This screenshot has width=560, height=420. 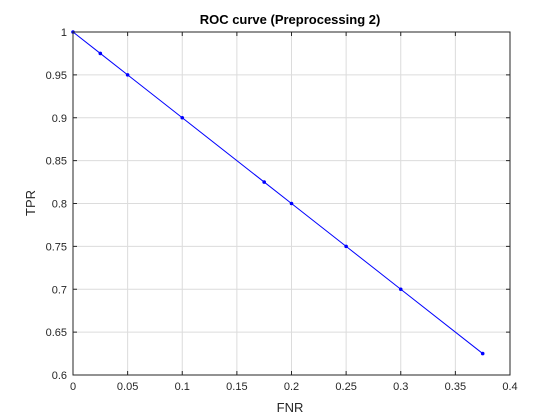 What do you see at coordinates (290, 19) in the screenshot?
I see `chart-title: ROC curve (Preprocessing 2)` at bounding box center [290, 19].